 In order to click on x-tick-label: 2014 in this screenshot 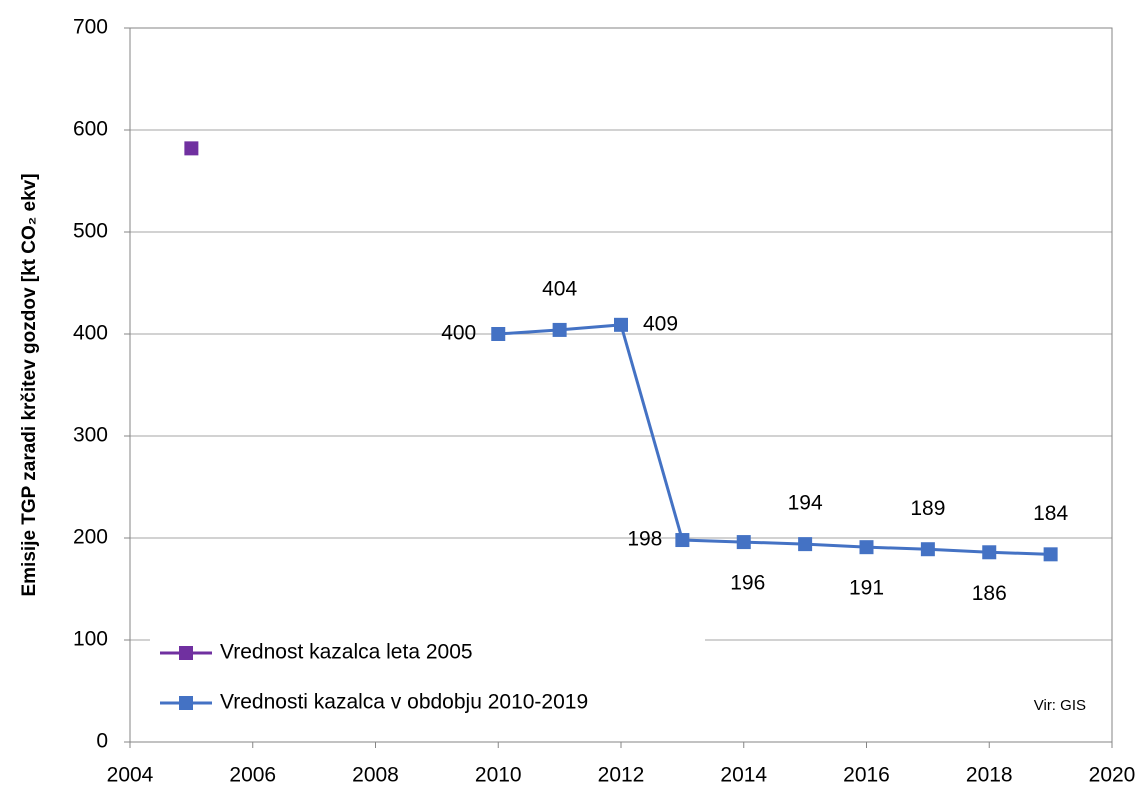, I will do `click(743, 775)`.